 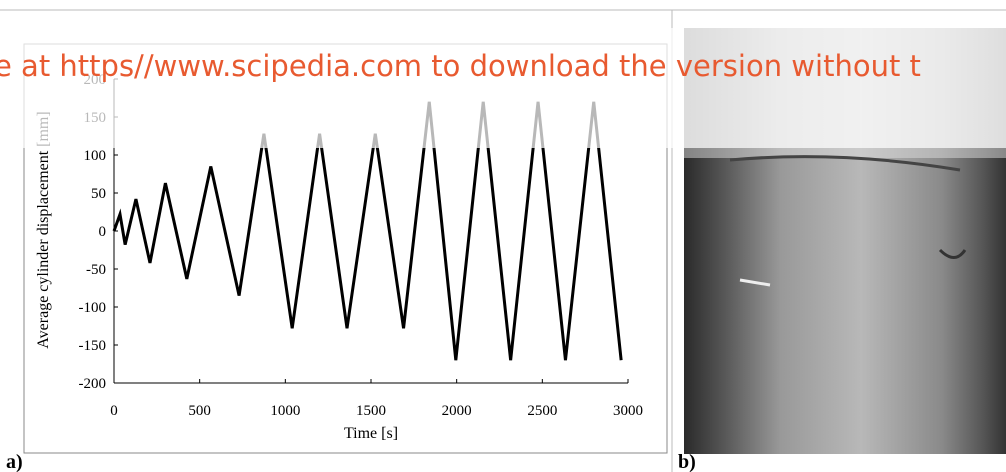 I want to click on x-tick-label: 500, so click(x=199, y=411).